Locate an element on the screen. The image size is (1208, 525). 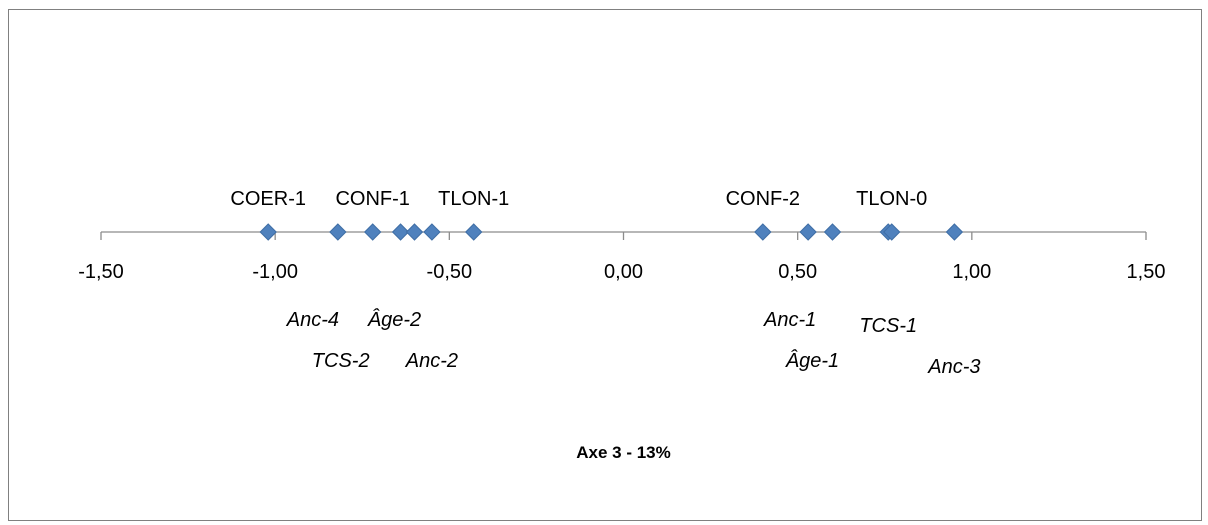
x-tick-label: -1,00 is located at coordinates (275, 272).